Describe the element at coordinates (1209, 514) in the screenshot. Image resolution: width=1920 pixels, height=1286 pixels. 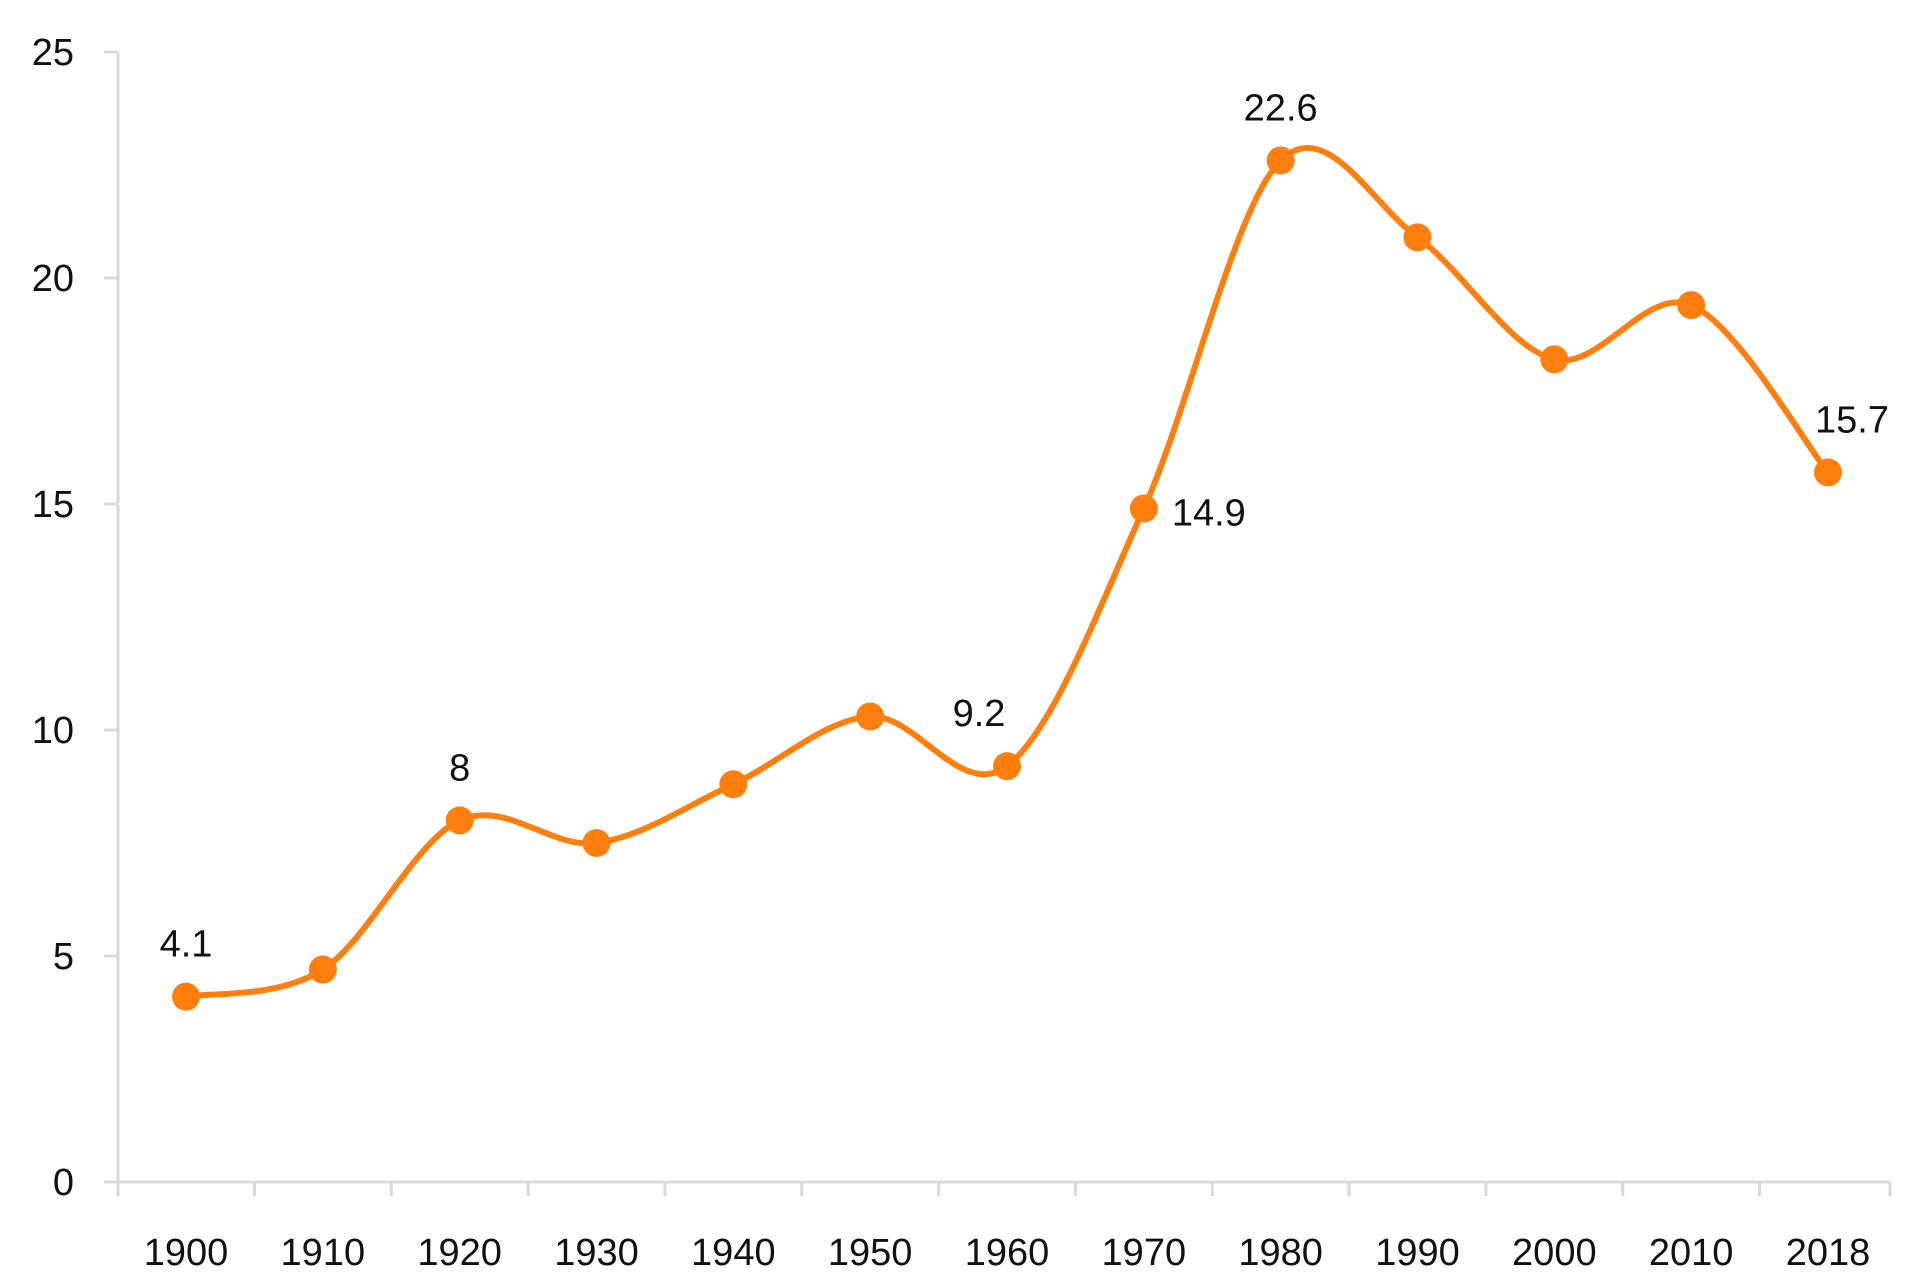
I see `data-label: 14.9` at that location.